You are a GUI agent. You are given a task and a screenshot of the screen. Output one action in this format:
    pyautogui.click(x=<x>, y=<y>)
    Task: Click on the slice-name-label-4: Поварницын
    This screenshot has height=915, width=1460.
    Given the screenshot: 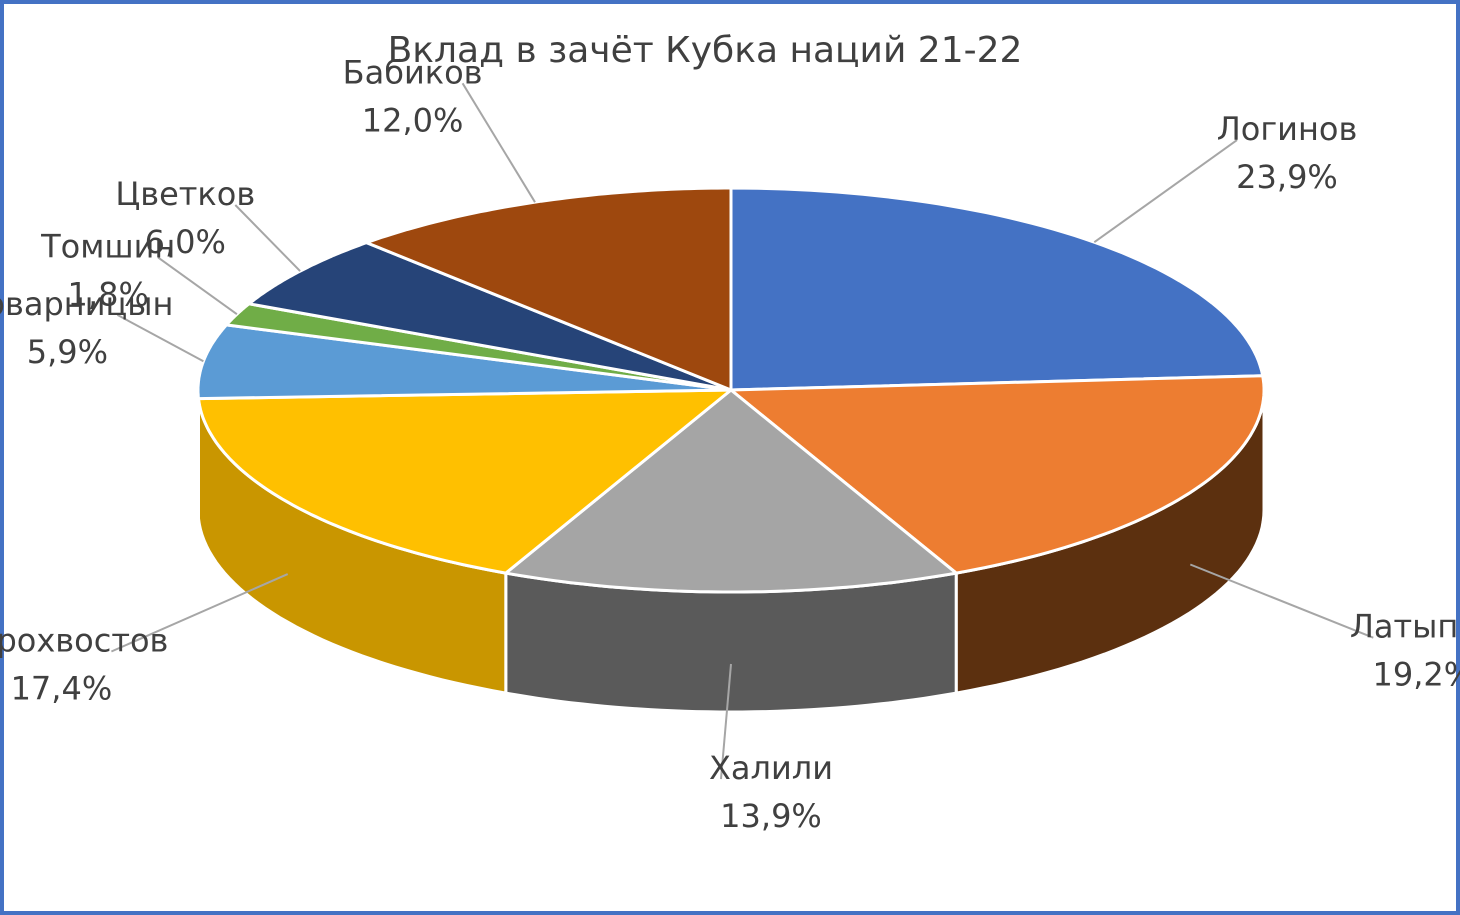 What is the action you would take?
    pyautogui.click(x=86, y=304)
    